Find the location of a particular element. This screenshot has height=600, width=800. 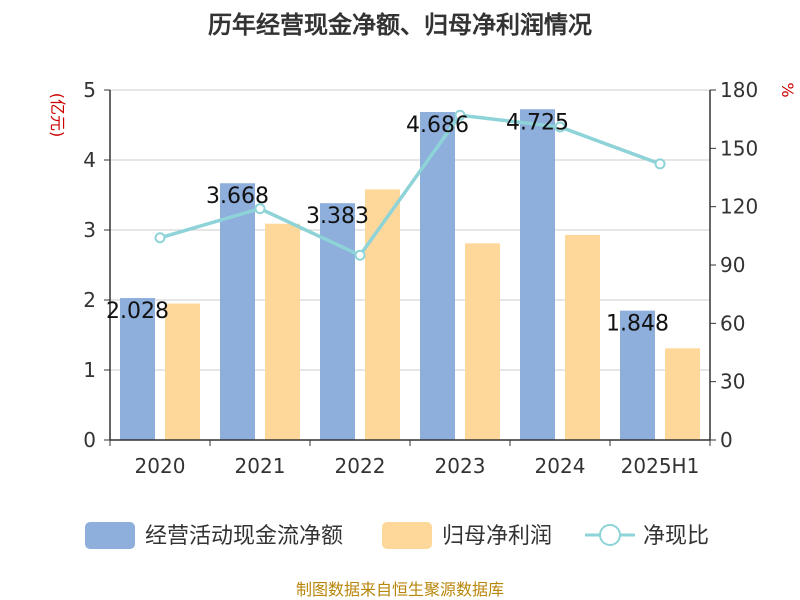

bar-data-label: 3.383 is located at coordinates (337, 216).